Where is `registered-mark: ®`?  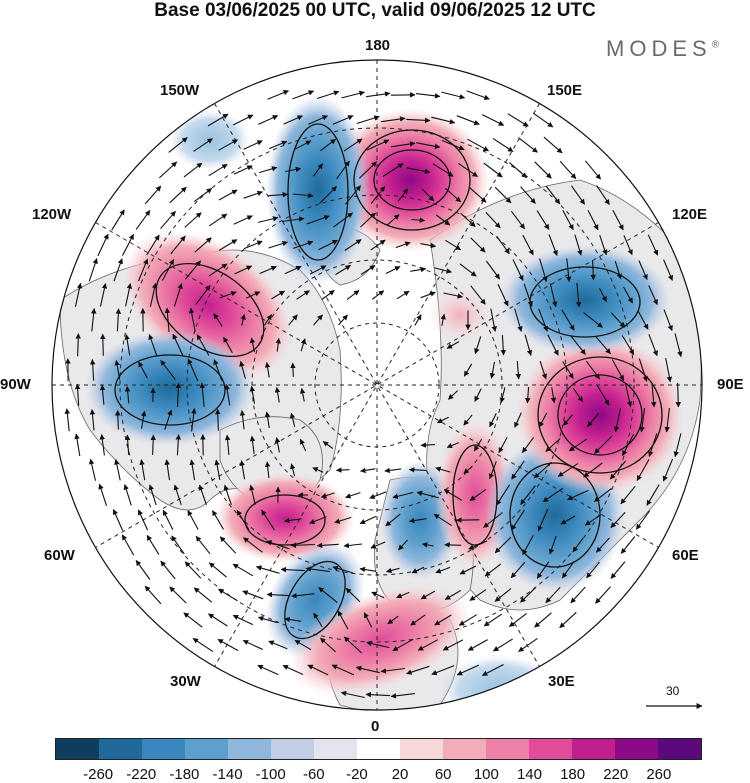
registered-mark: ® is located at coordinates (715, 45).